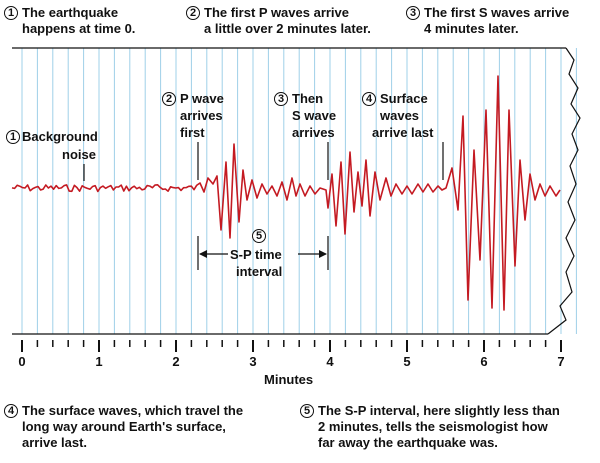 Image resolution: width=600 pixels, height=463 pixels. I want to click on note-2-line1: The first P waves arrive, so click(277, 12).